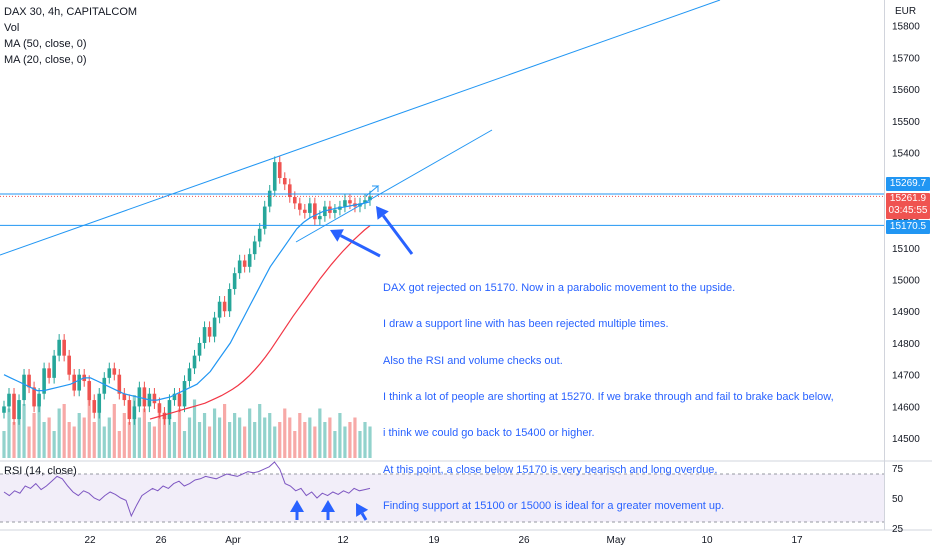 The width and height of the screenshot is (932, 550). I want to click on price-tick-label: 14500, so click(906, 439).